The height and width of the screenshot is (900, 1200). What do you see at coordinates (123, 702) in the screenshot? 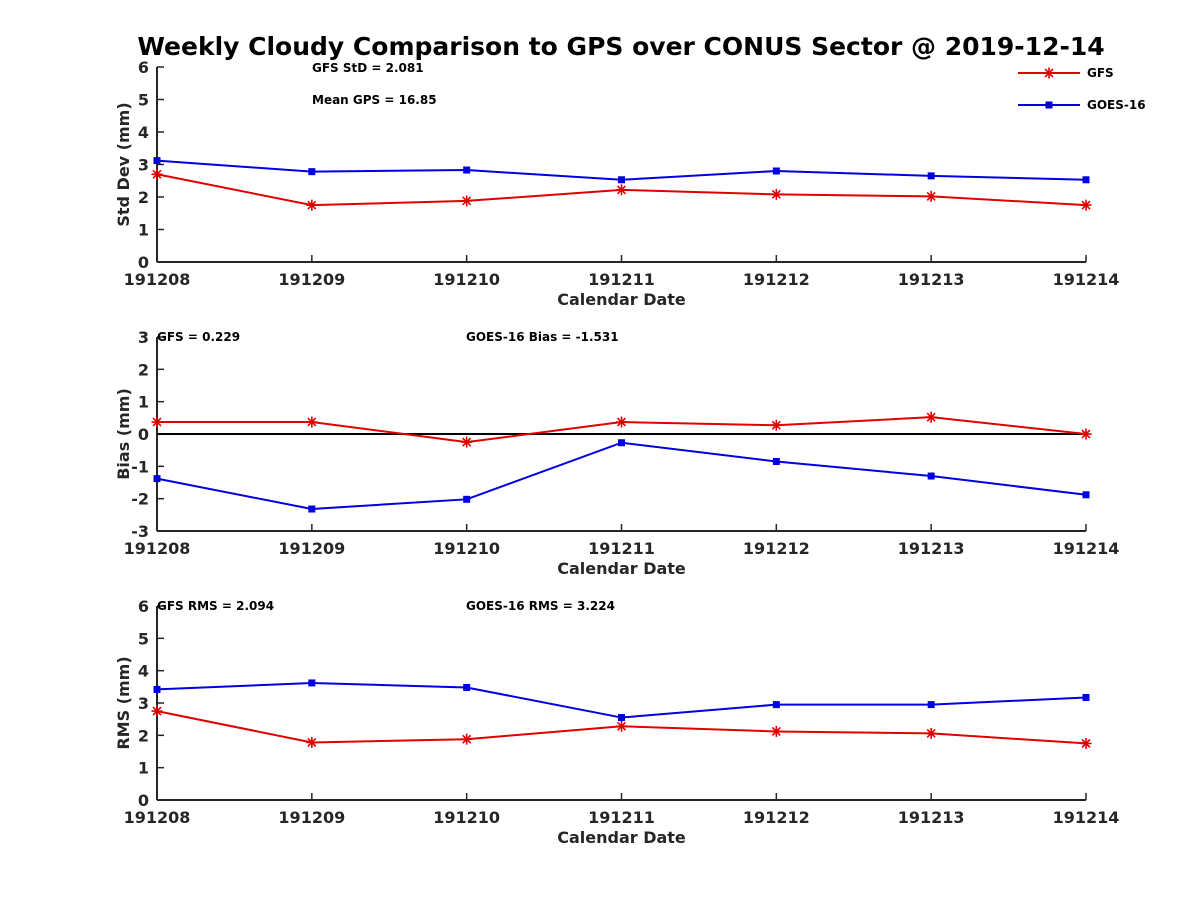
I see `y-axis-label: RMS (mm)` at bounding box center [123, 702].